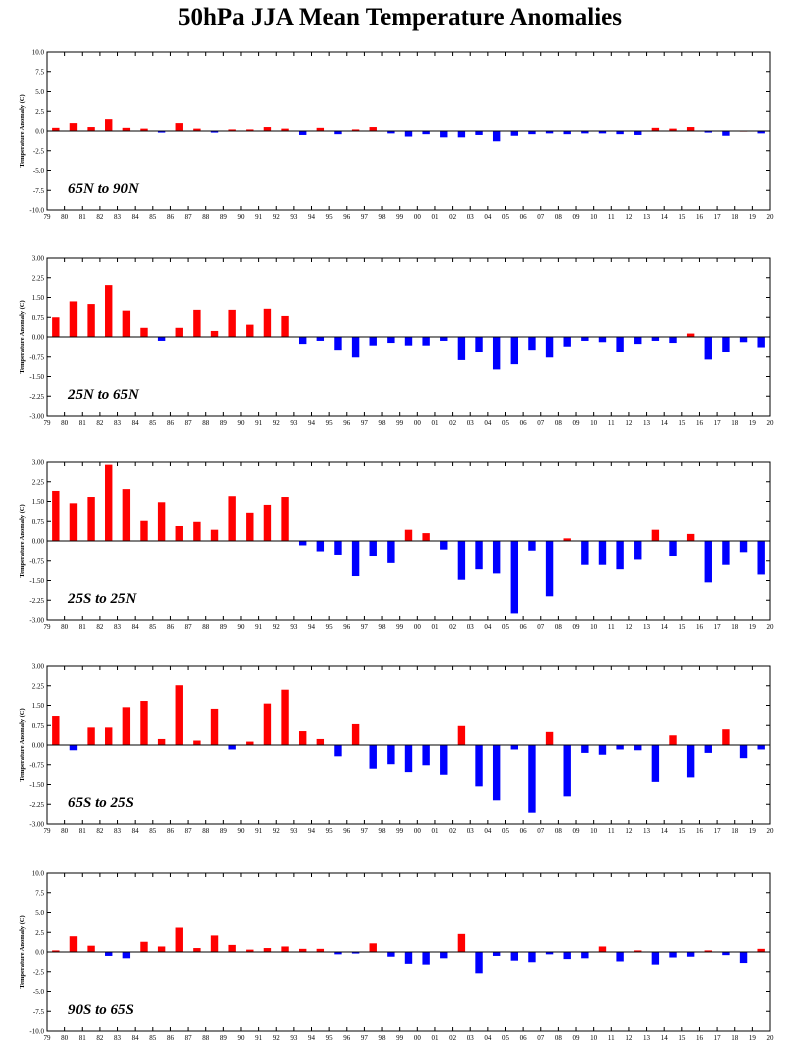 The width and height of the screenshot is (800, 1050). I want to click on y-tick-label: -10.0, so click(36, 211).